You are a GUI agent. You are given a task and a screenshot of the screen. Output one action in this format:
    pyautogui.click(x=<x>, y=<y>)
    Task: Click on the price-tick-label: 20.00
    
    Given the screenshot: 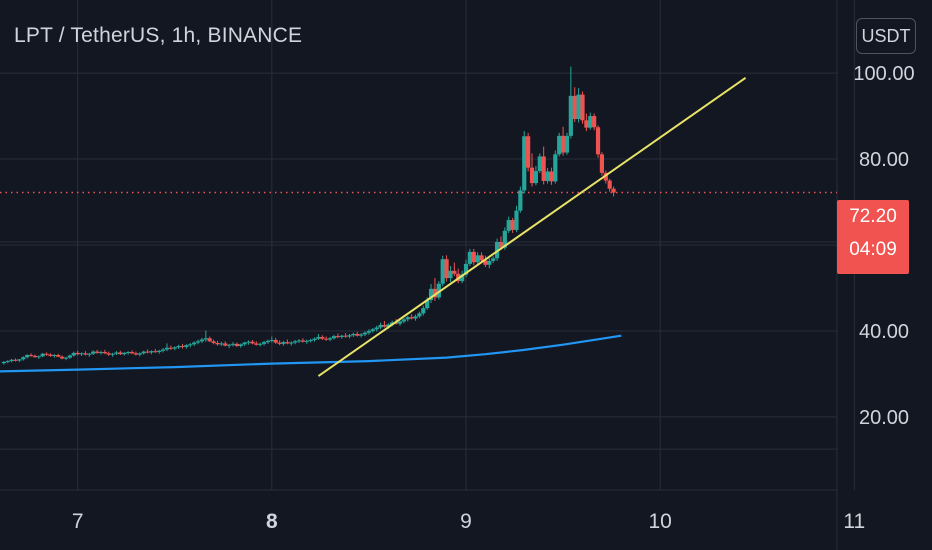 What is the action you would take?
    pyautogui.click(x=884, y=418)
    